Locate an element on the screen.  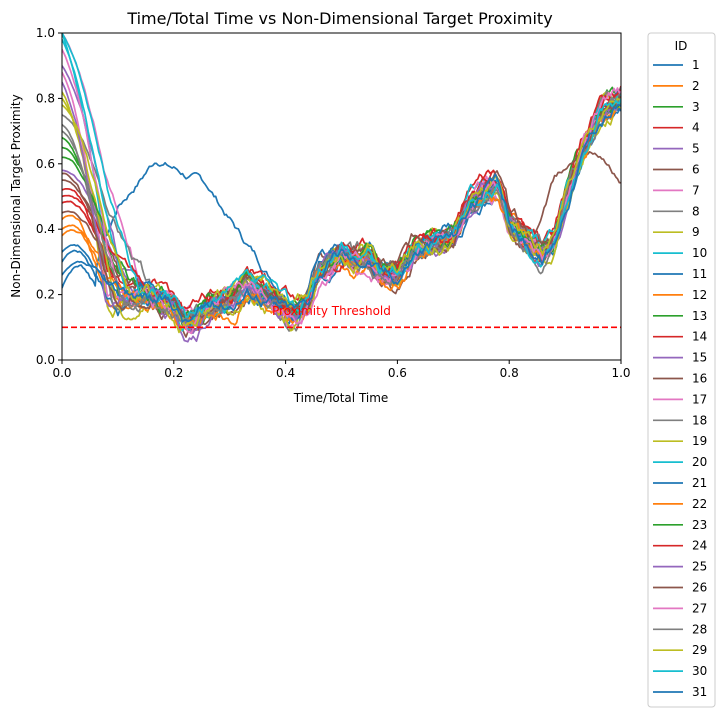
x-tick-label: 0.0 is located at coordinates (61, 373).